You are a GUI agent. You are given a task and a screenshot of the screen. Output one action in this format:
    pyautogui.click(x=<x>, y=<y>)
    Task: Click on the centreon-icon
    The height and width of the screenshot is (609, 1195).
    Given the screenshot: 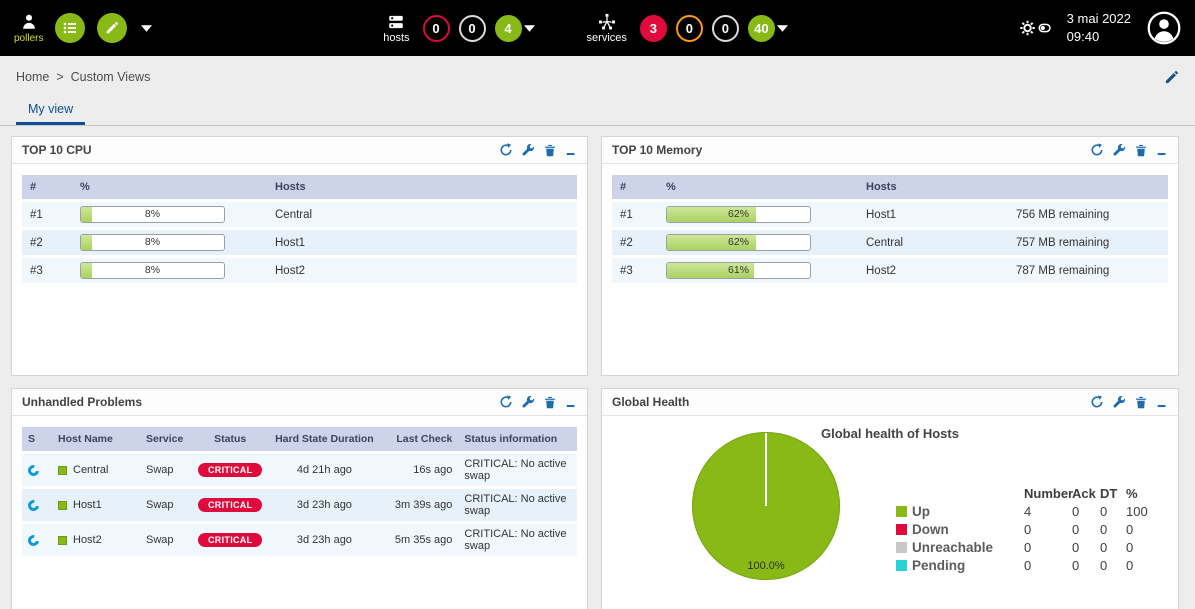 What is the action you would take?
    pyautogui.click(x=33, y=540)
    